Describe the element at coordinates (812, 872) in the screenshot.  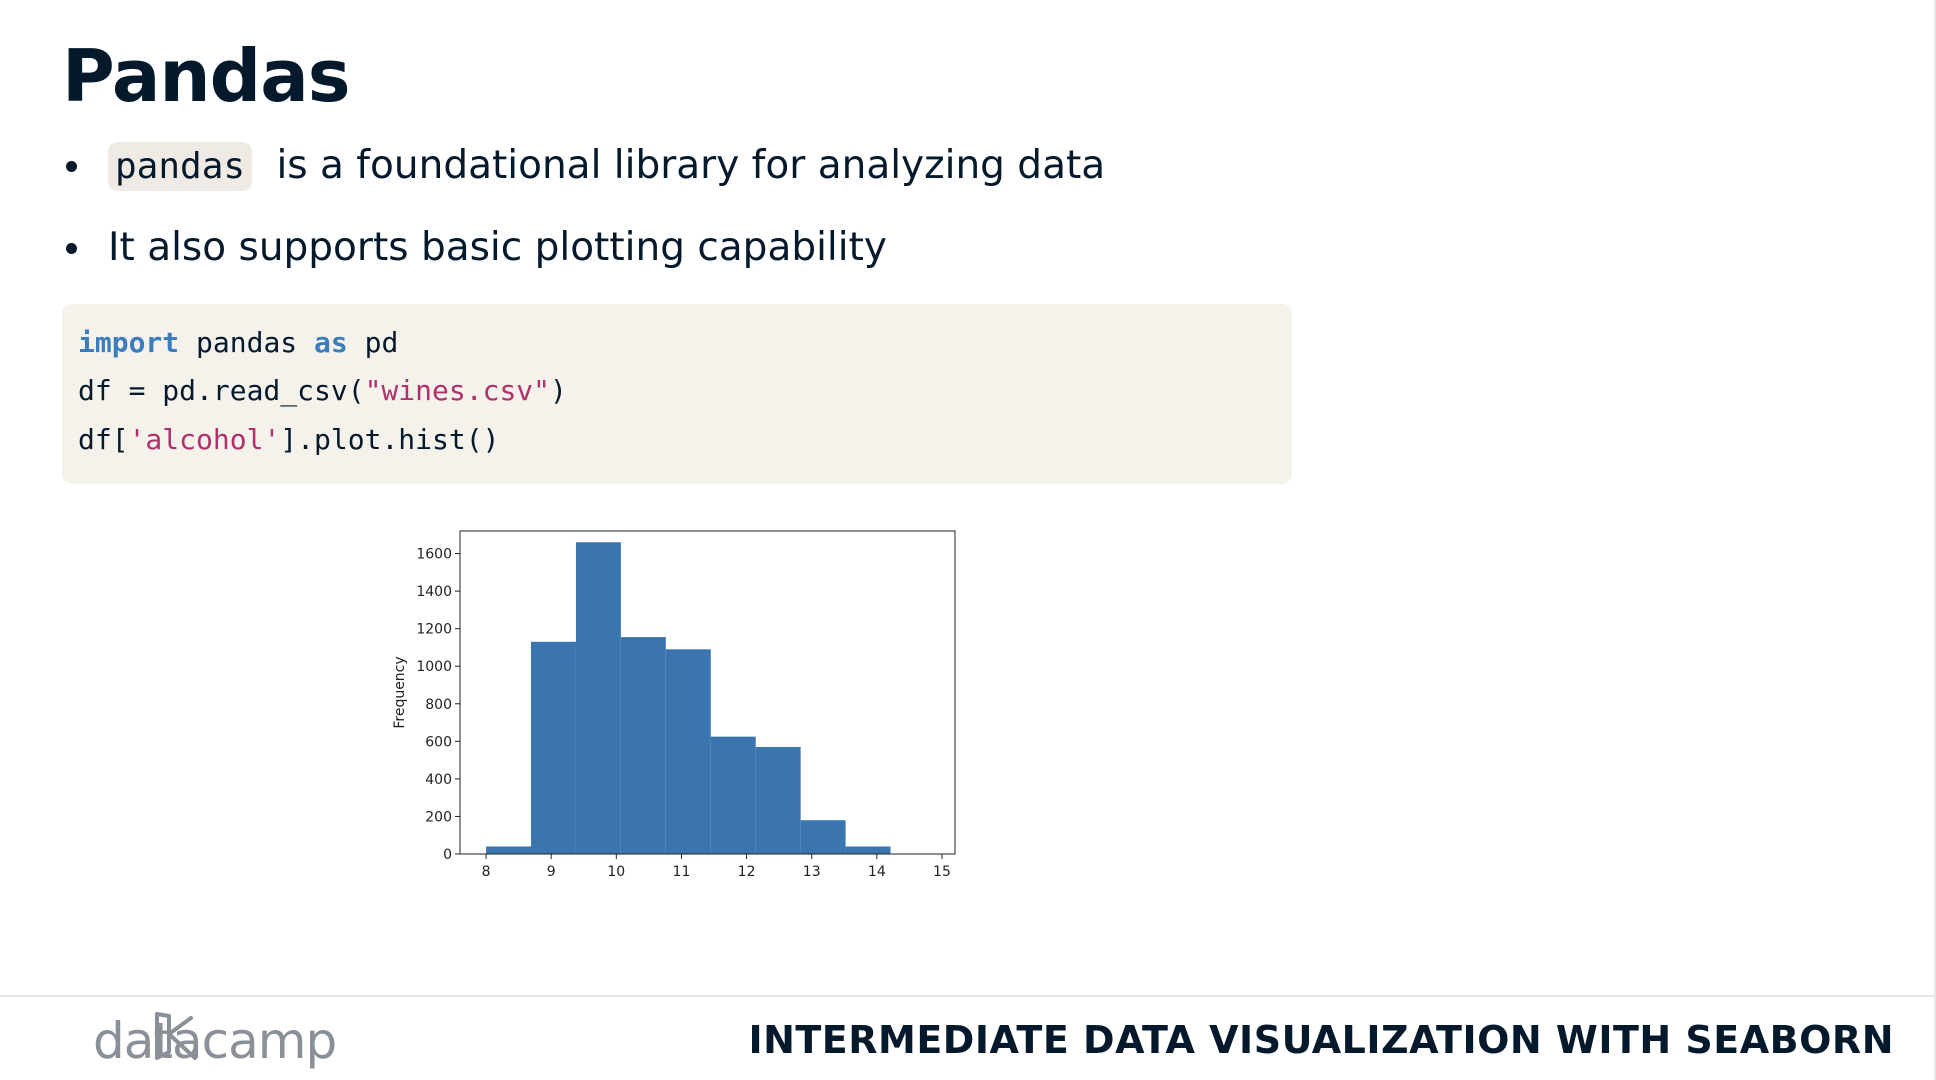
I see `x-tick-label: 13` at that location.